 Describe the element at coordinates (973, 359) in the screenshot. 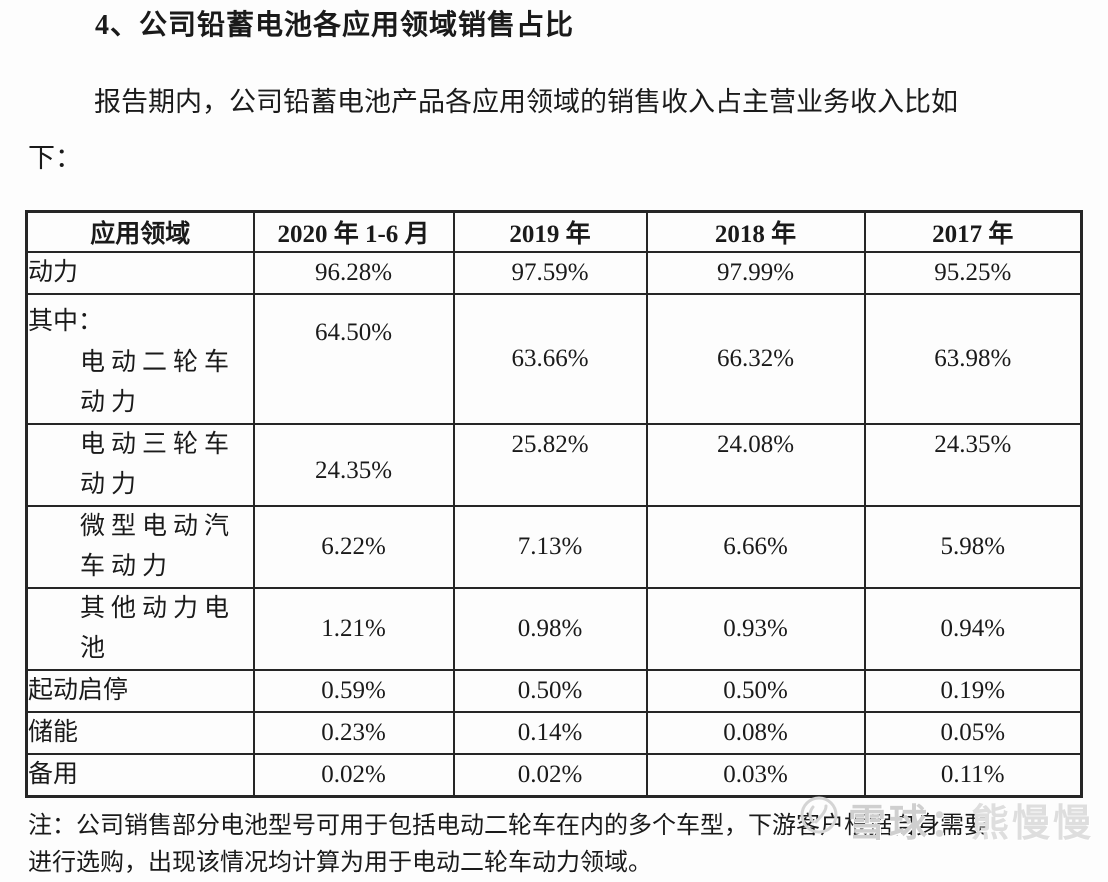

I see `value-cell: 63.98%` at that location.